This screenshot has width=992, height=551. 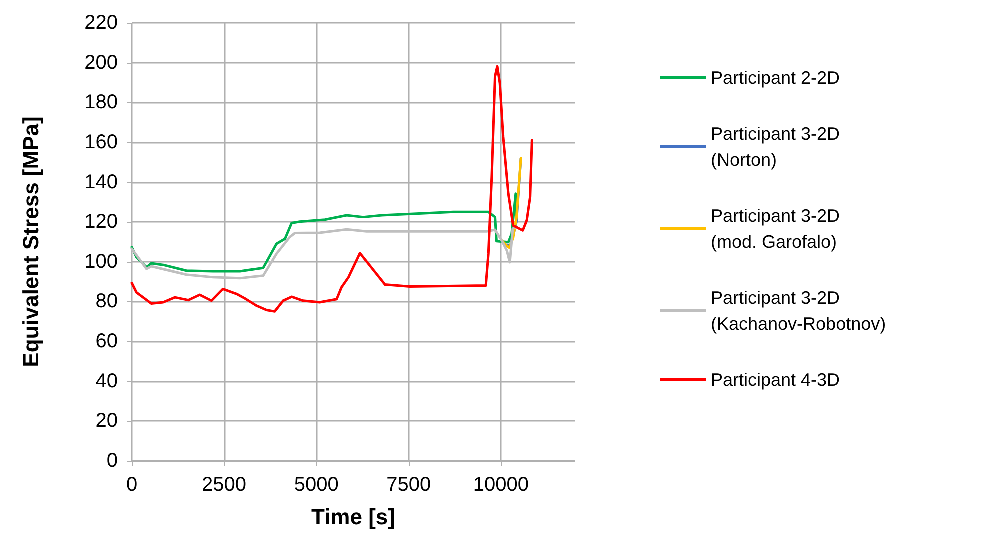 I want to click on y-tick-label: 180, so click(x=101, y=103).